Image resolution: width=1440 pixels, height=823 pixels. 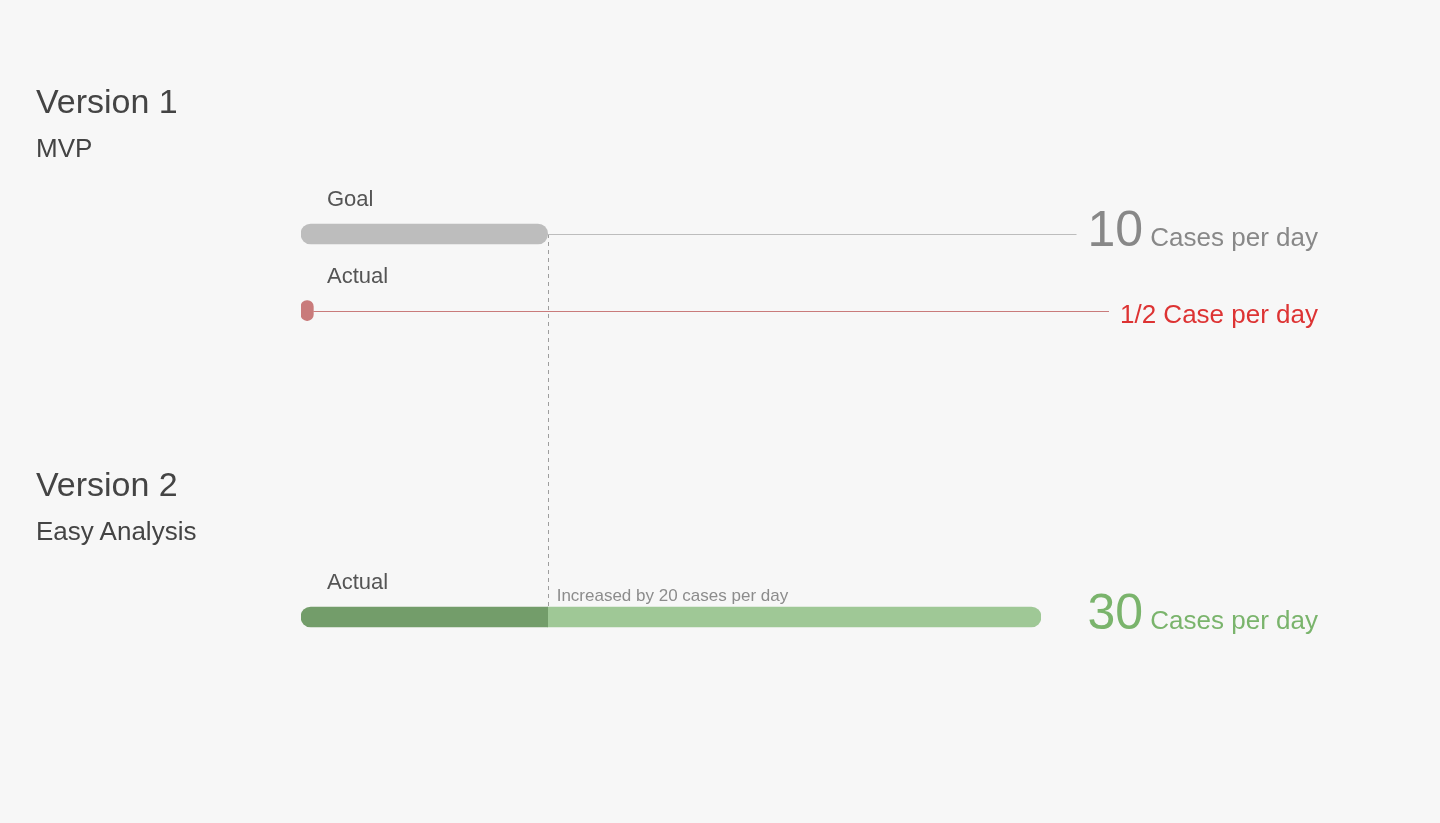 I want to click on data-label: 10, so click(x=1115, y=229).